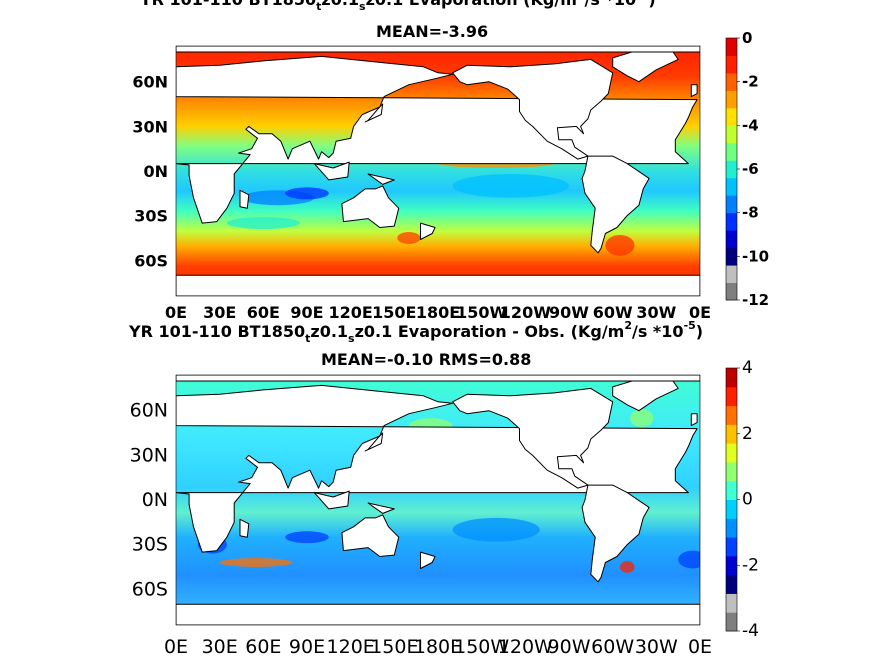 This screenshot has height=656, width=875. What do you see at coordinates (750, 169) in the screenshot?
I see `colorbar-tick-label: -6` at bounding box center [750, 169].